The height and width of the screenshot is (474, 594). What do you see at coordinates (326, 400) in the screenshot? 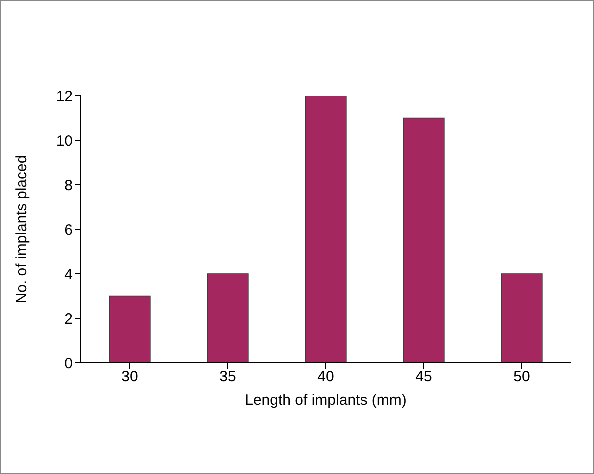
I see `x-axis-title: Length of implants (mm)` at bounding box center [326, 400].